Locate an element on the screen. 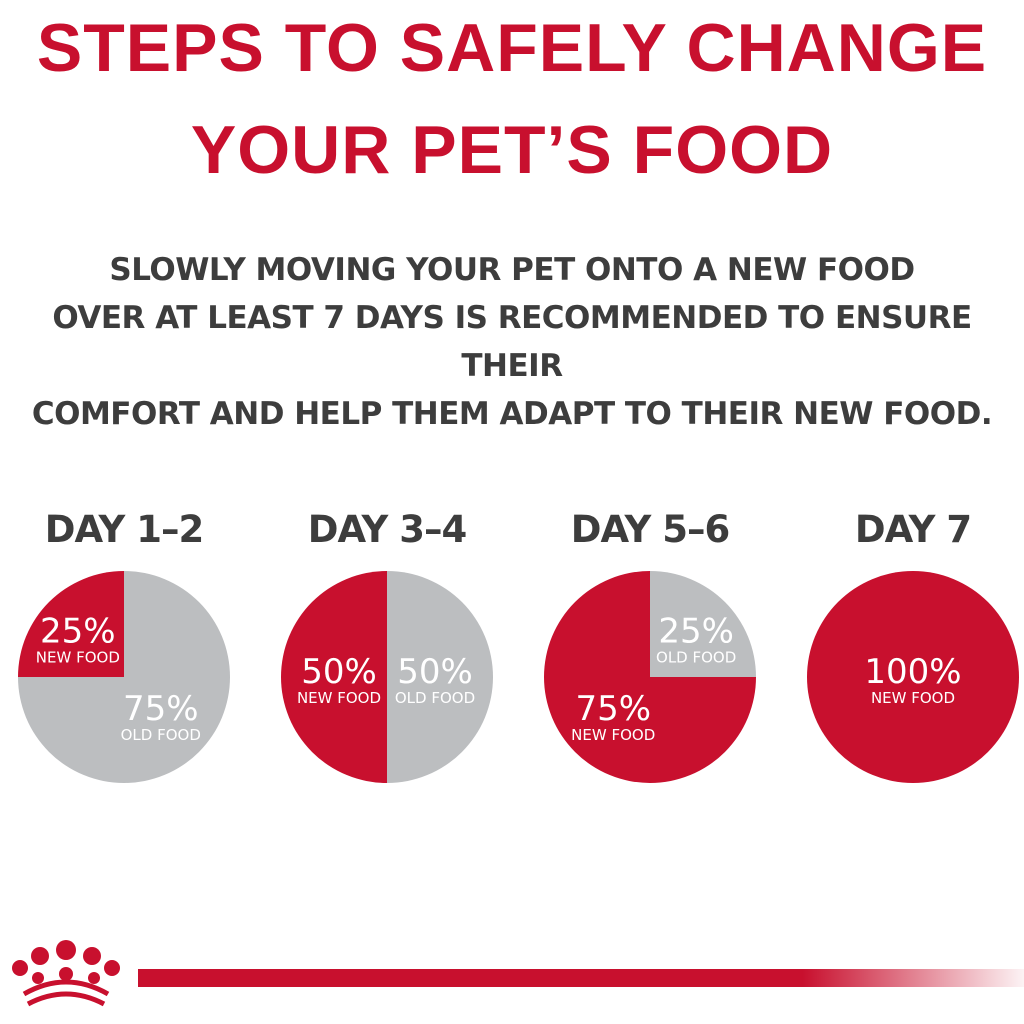 This screenshot has height=1024, width=1024. footer-bar is located at coordinates (581, 978).